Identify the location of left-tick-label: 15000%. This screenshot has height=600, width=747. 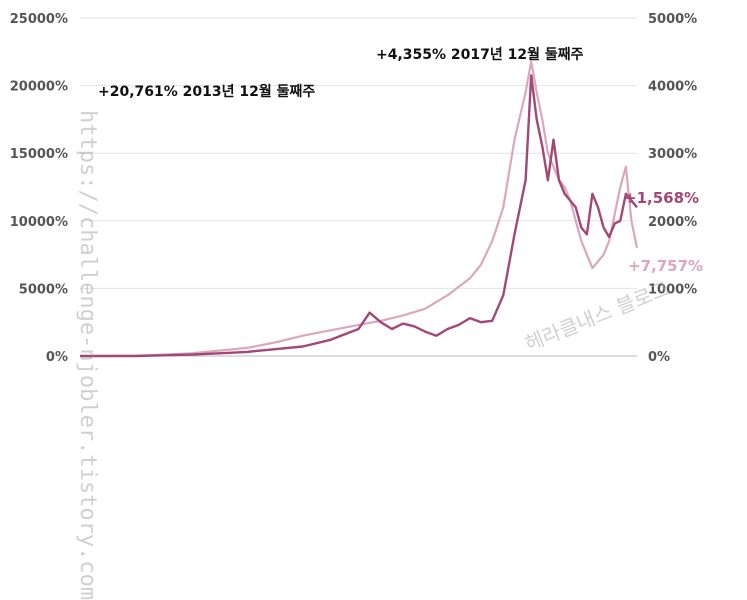
(39, 154).